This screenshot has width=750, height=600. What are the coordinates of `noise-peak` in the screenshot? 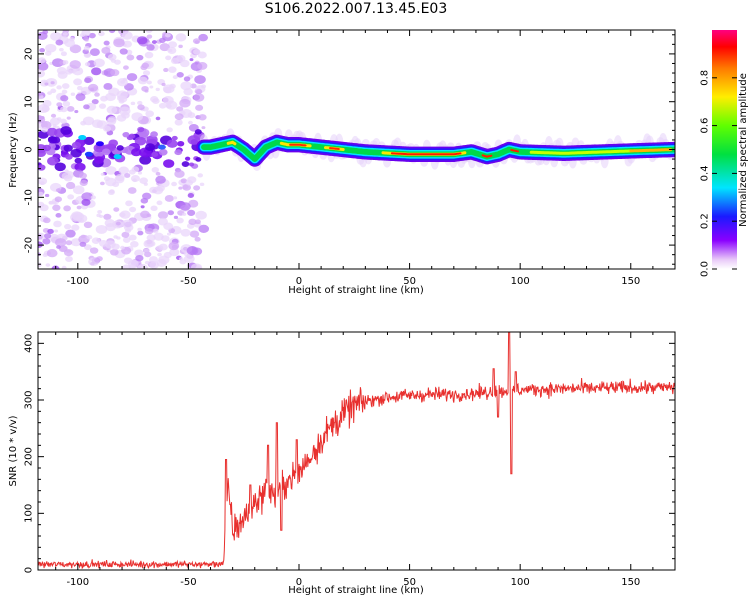 It's located at (99, 144).